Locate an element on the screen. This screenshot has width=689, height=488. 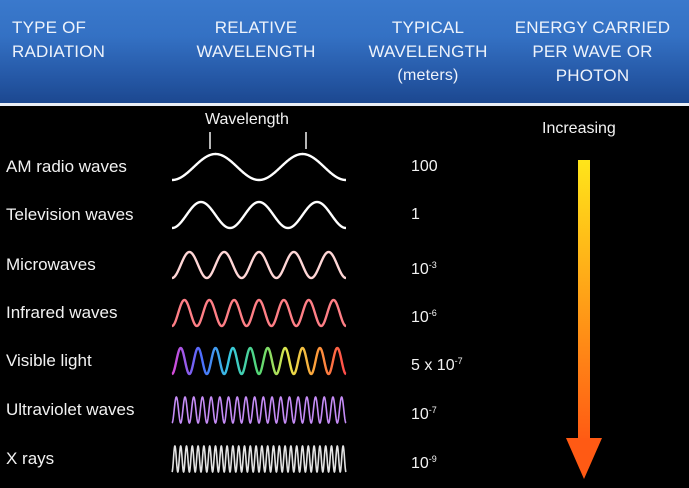
energy-arrow-label: Increasing is located at coordinates (579, 128).